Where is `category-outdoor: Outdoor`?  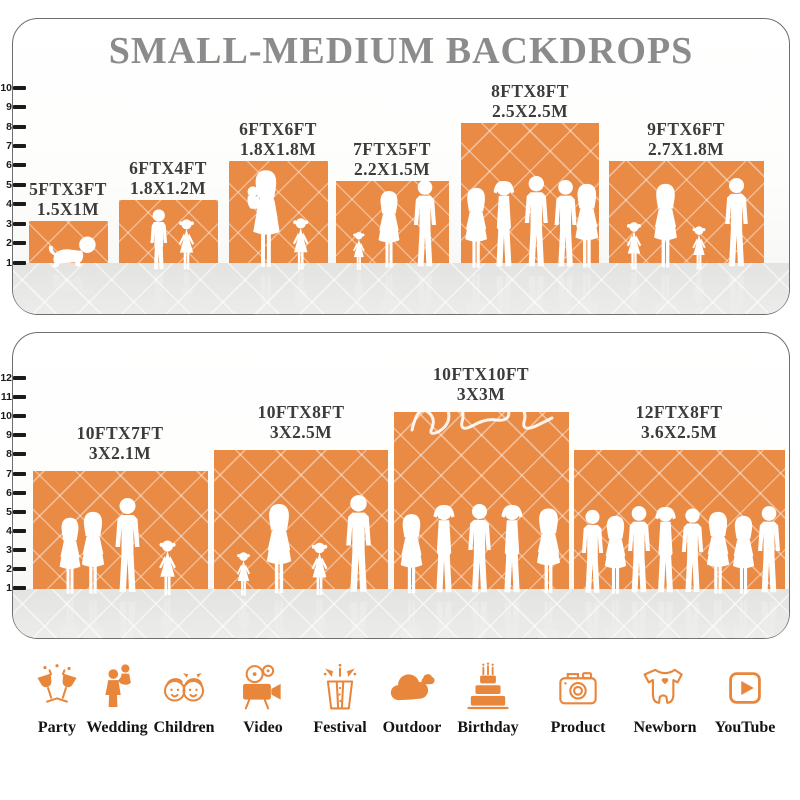 category-outdoor: Outdoor is located at coordinates (412, 697).